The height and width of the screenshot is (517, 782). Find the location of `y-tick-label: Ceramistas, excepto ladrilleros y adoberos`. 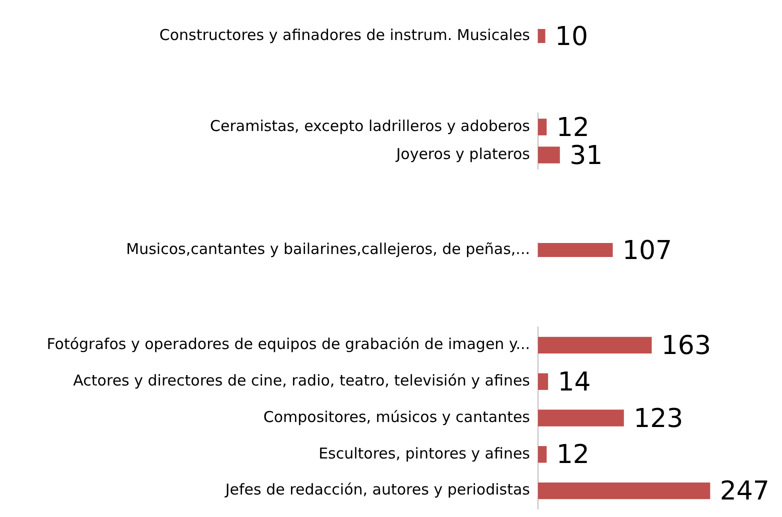

y-tick-label: Ceramistas, excepto ladrilleros y adoberos is located at coordinates (370, 125).